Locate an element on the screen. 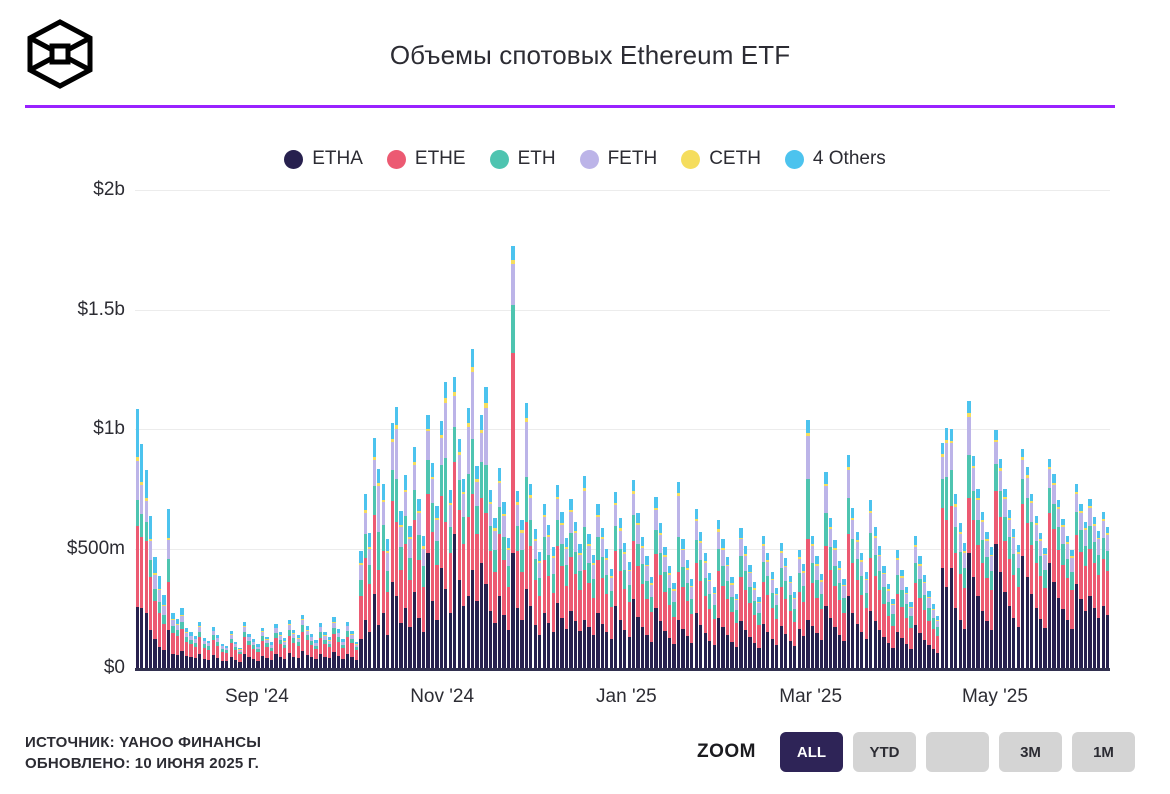 The height and width of the screenshot is (794, 1170). legend-item: ETHA is located at coordinates (323, 159).